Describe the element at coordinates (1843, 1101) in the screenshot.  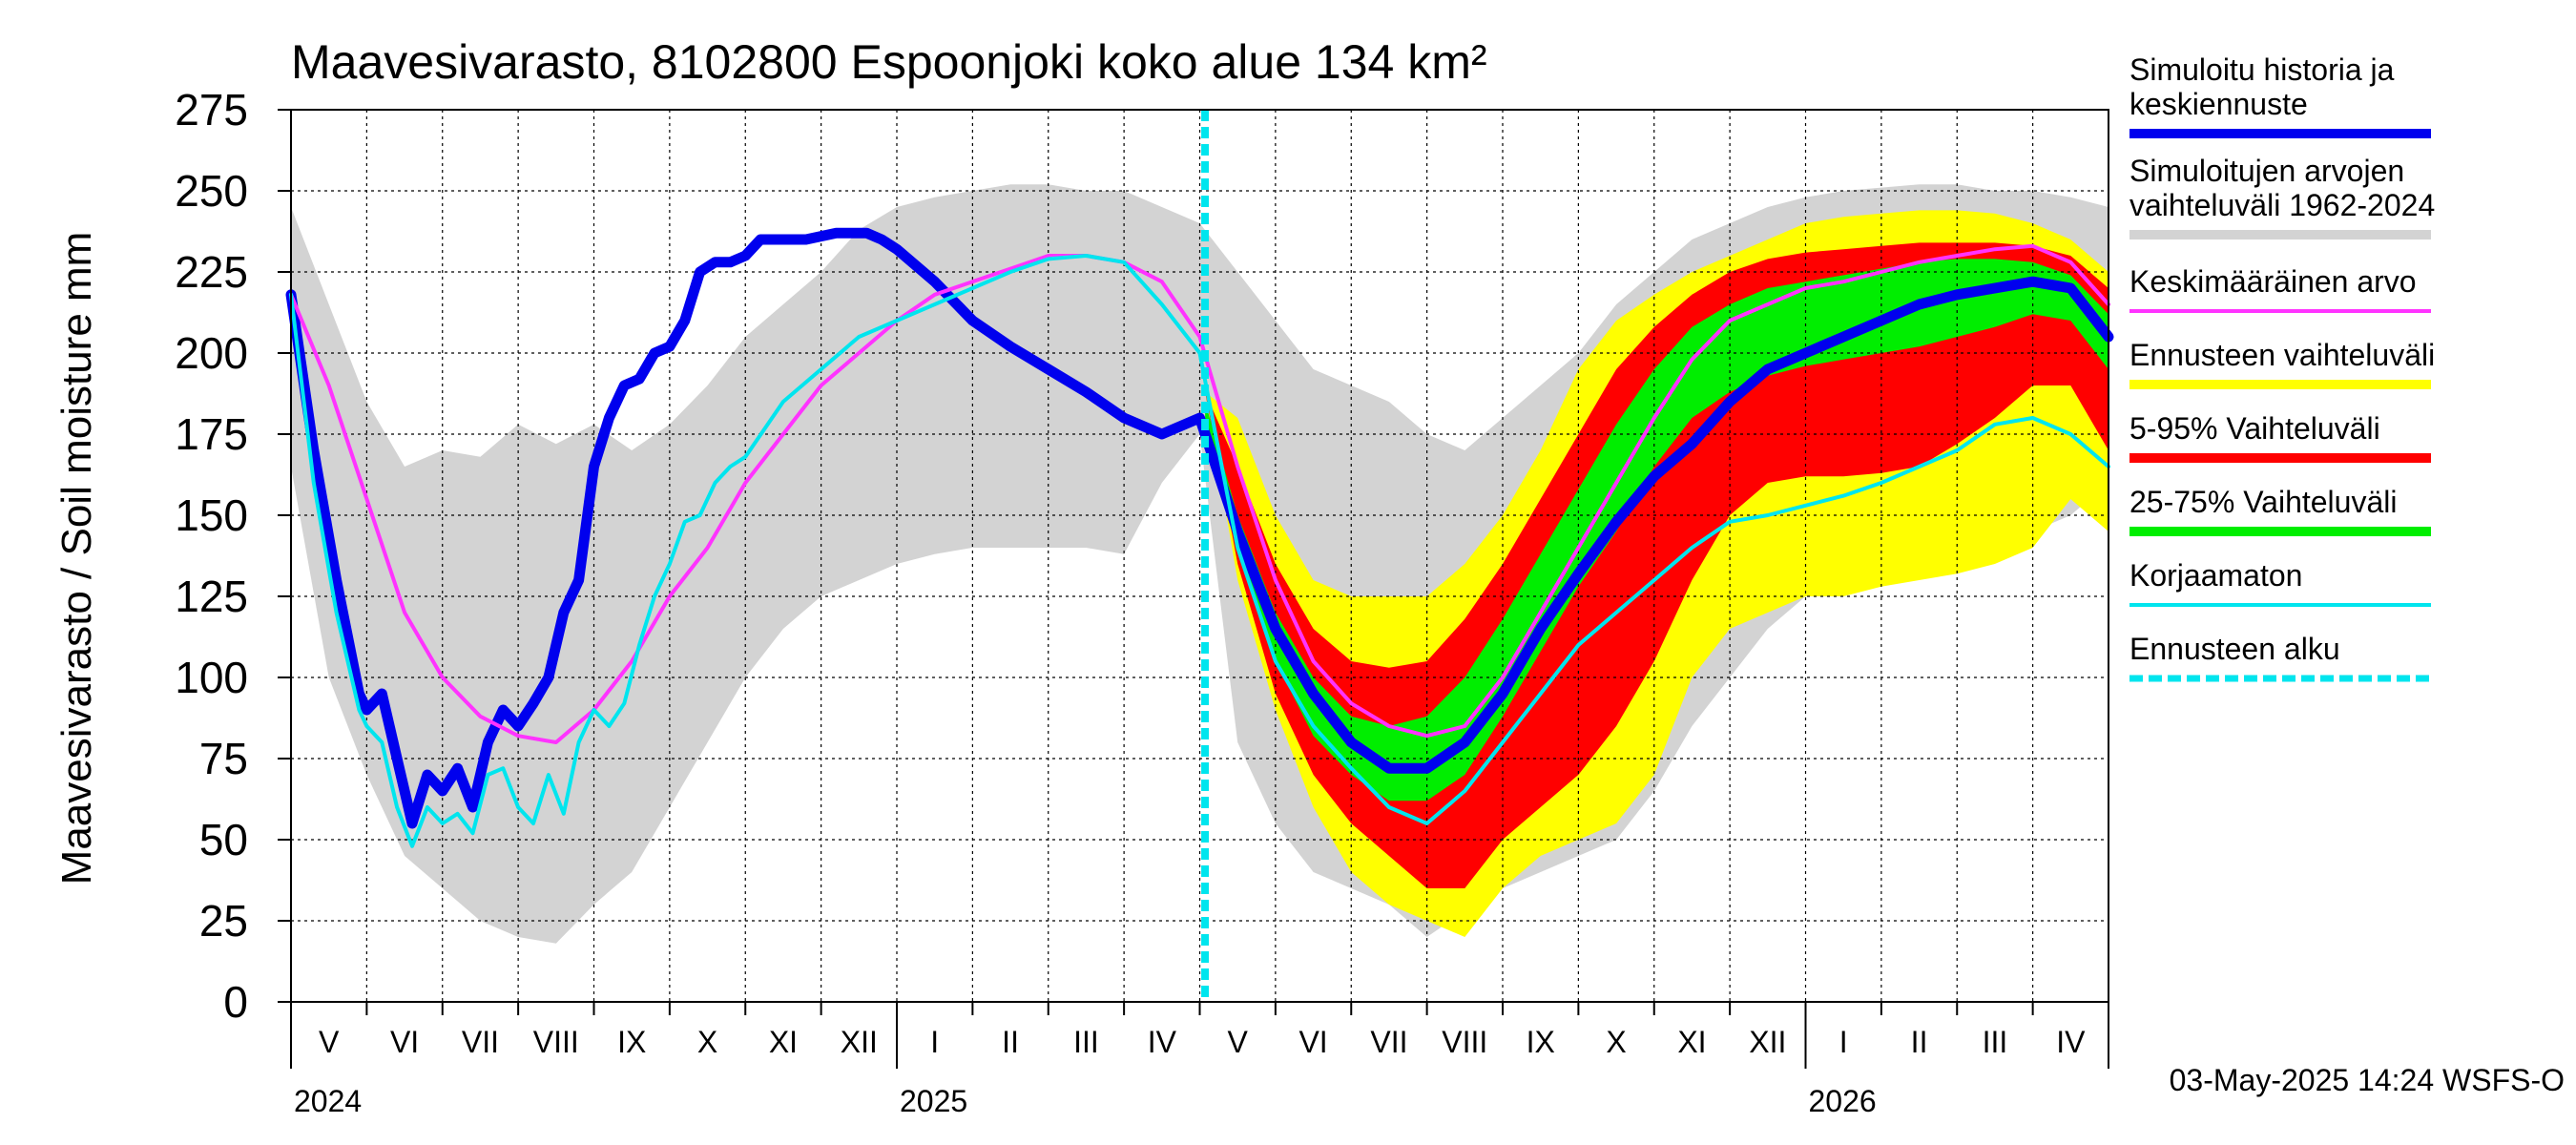
I see `year-label: 2026` at that location.